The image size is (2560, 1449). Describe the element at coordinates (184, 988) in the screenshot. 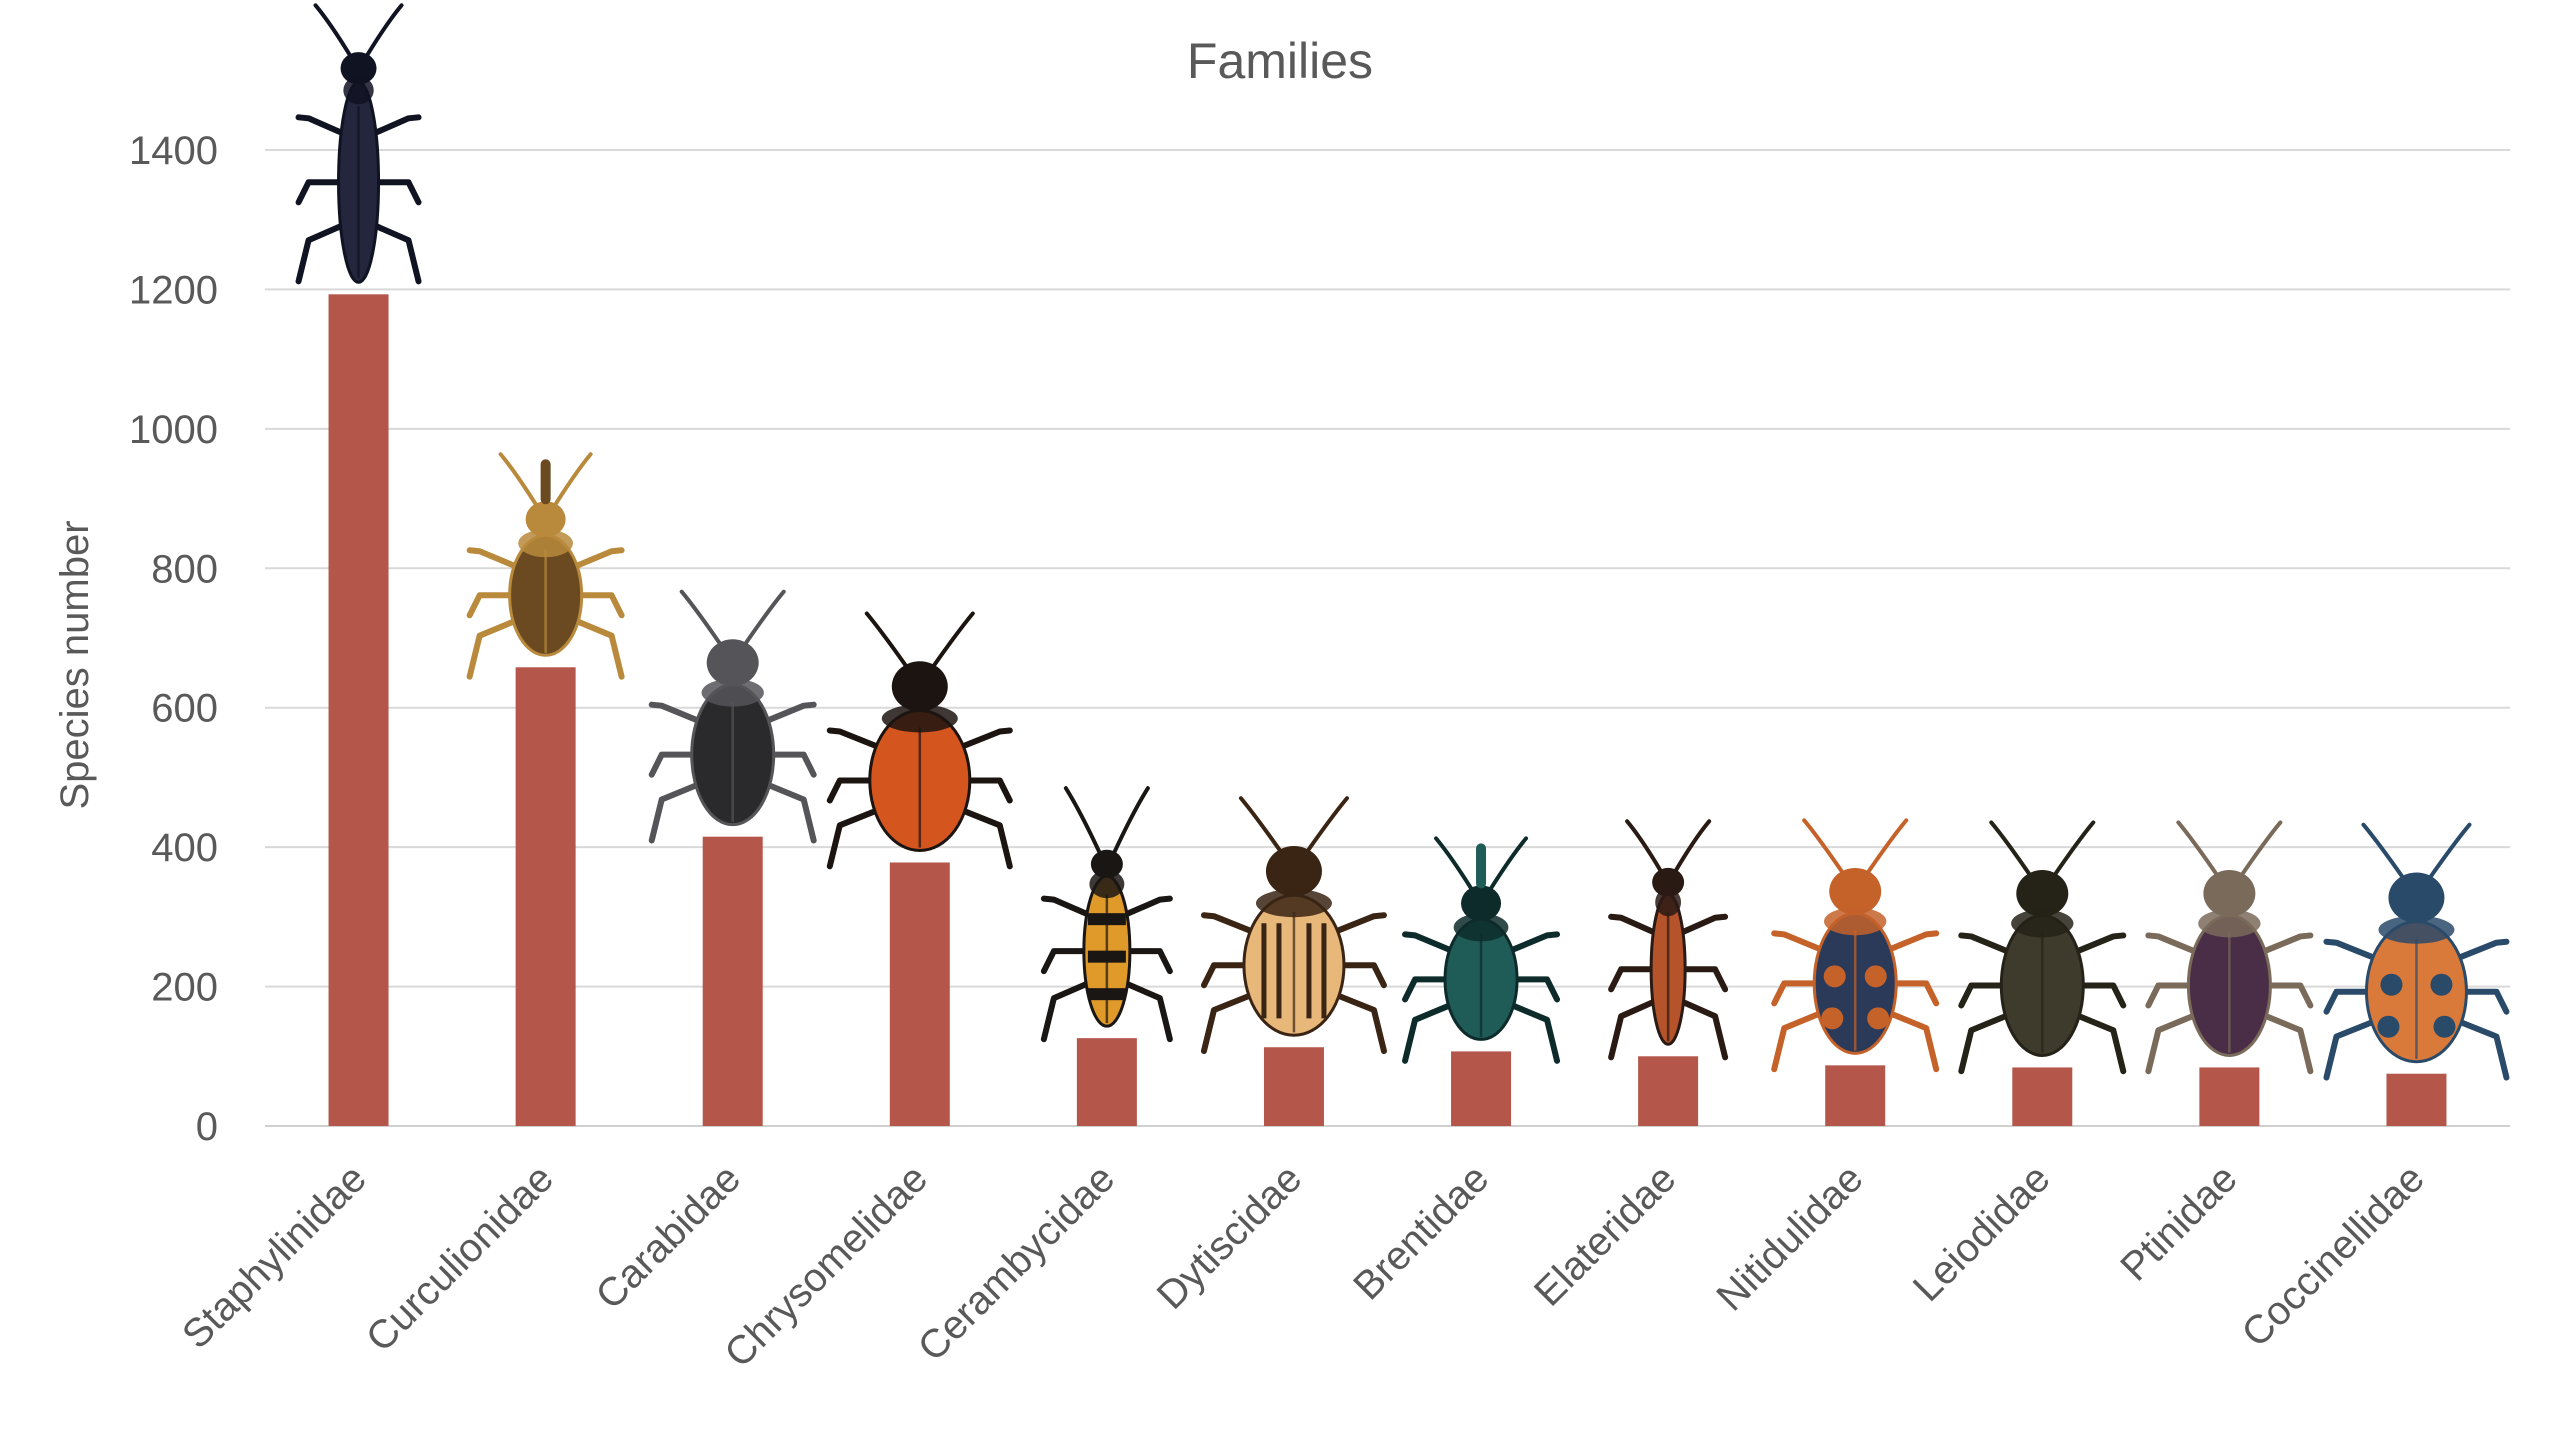

I see `y-tick-label: 200` at that location.